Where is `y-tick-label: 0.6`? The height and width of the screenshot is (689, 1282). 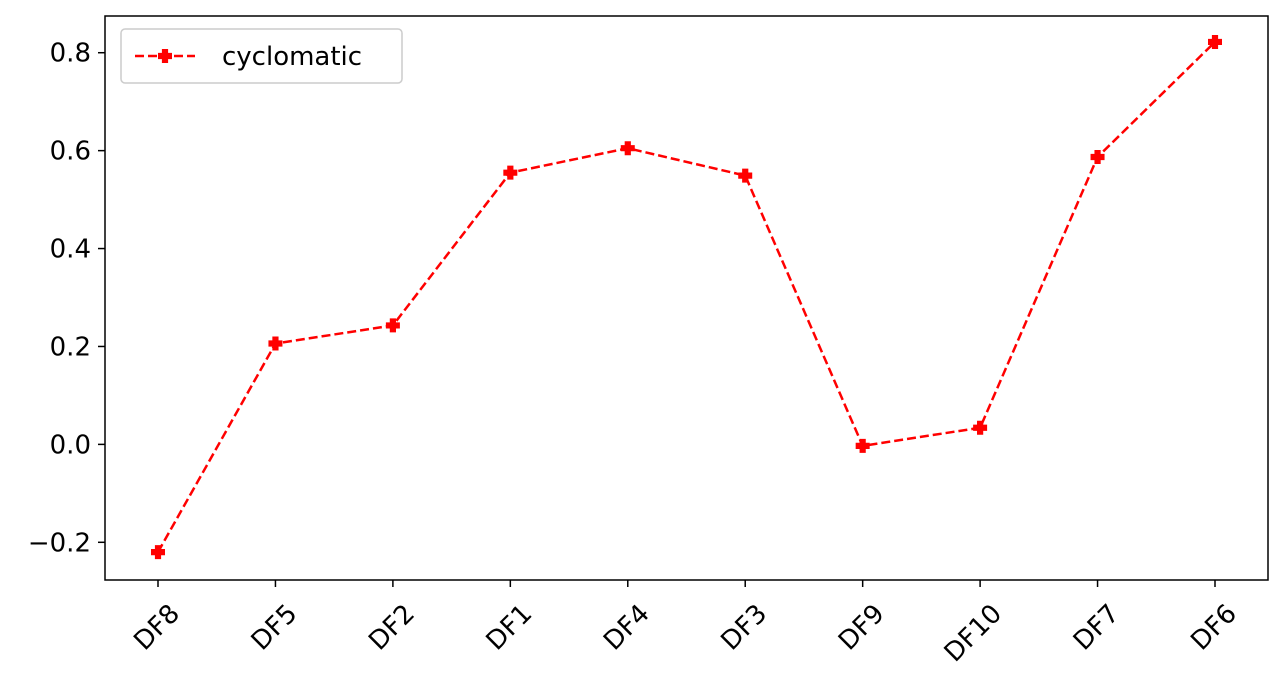 y-tick-label: 0.6 is located at coordinates (70, 152).